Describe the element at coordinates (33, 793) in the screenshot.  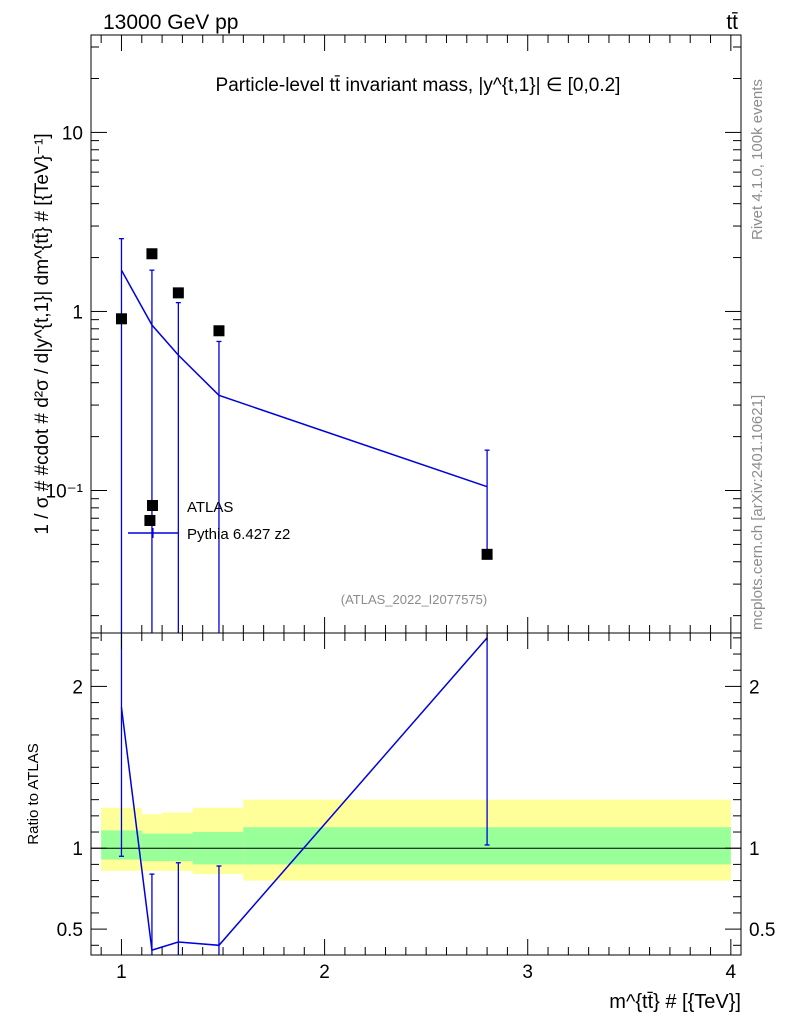
I see `ratio-y-axis-label: Ratio to ATLAS` at that location.